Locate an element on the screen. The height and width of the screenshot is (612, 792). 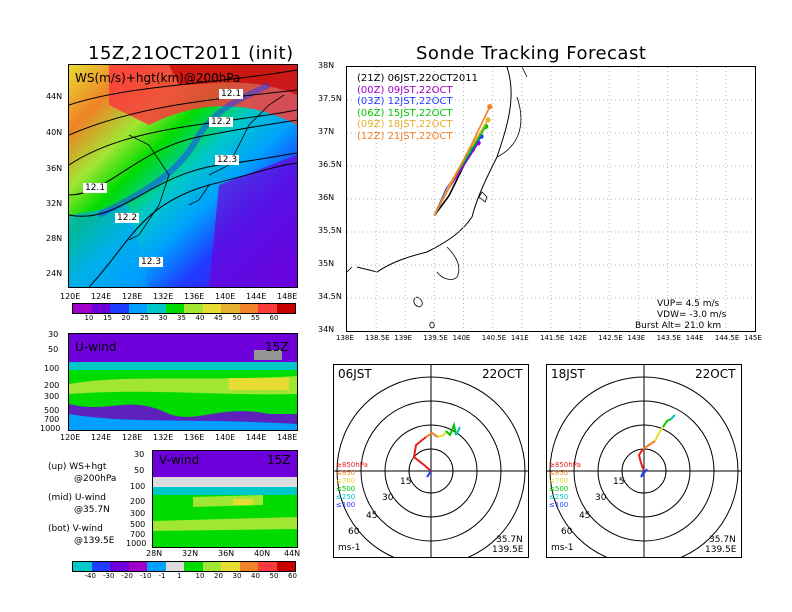
hodo1-lat: 35.7N is located at coordinates (509, 540).